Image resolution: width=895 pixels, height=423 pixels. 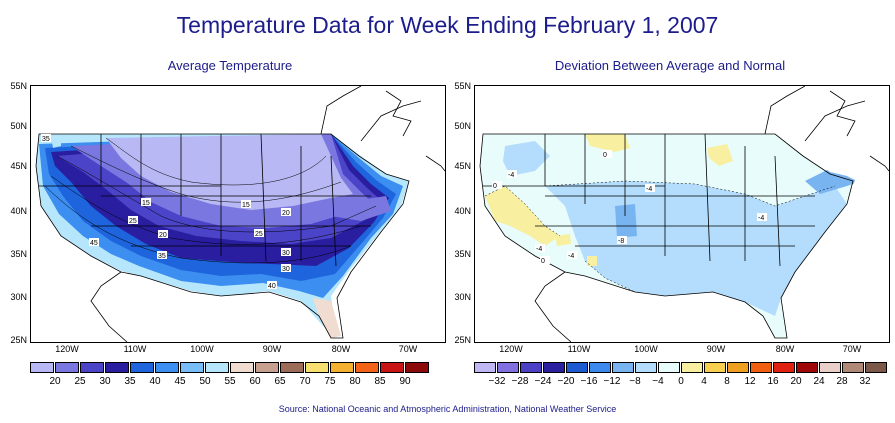 I want to click on legend-label: 28, so click(x=842, y=381).